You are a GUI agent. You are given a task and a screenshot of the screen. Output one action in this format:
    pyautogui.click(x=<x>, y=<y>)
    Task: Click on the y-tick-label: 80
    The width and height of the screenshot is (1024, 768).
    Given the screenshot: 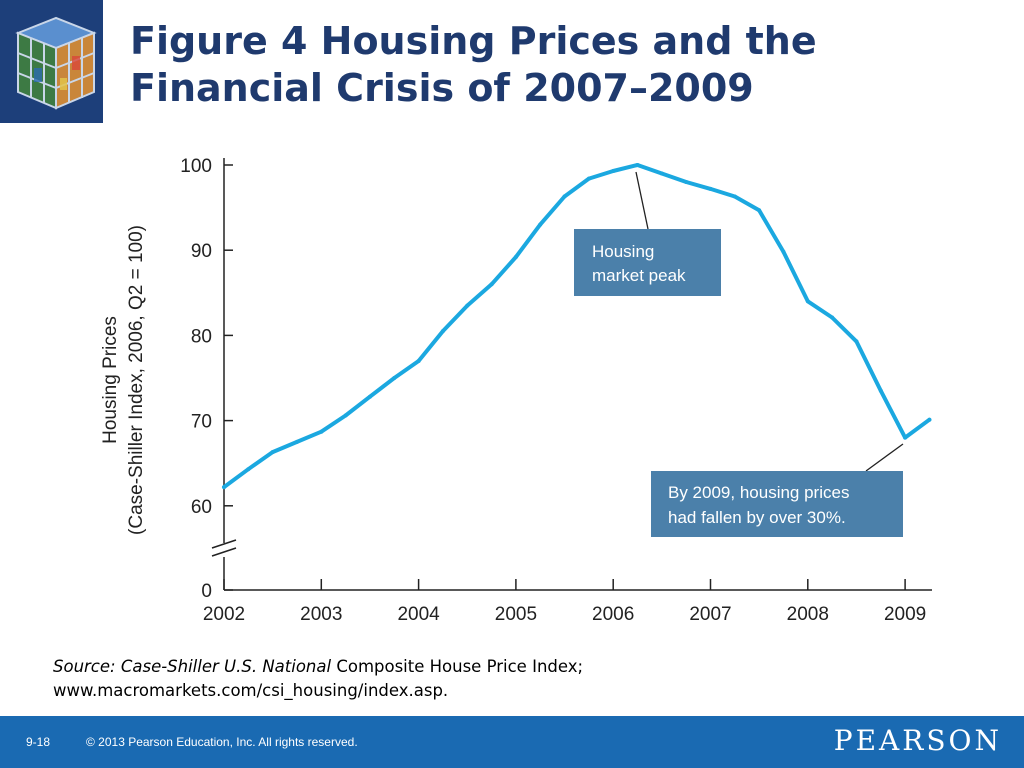 What is the action you would take?
    pyautogui.click(x=201, y=336)
    